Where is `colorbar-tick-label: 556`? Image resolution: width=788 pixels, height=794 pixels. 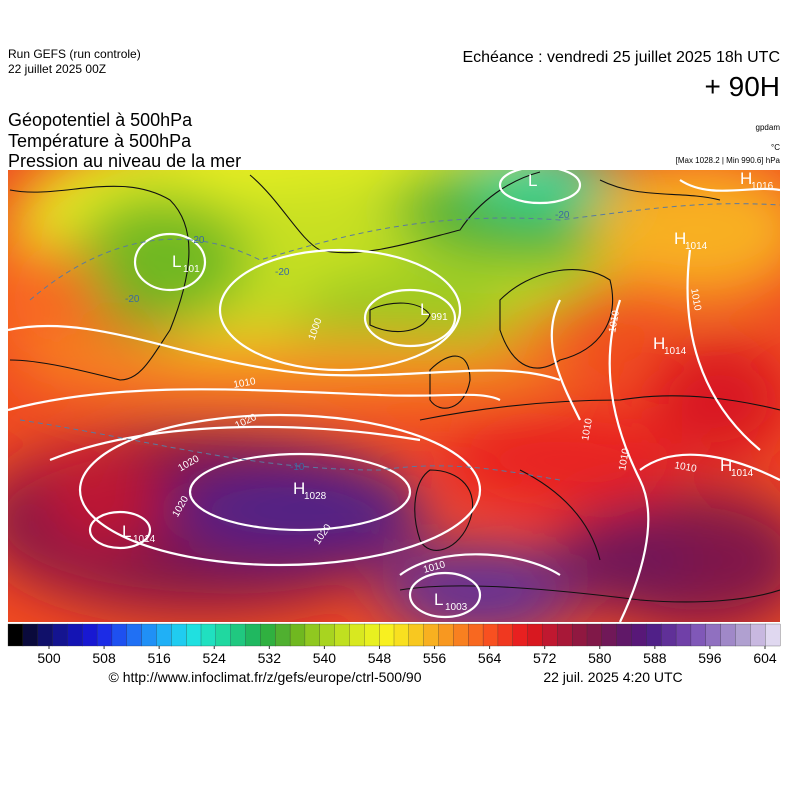
colorbar-tick-label: 556 is located at coordinates (435, 658).